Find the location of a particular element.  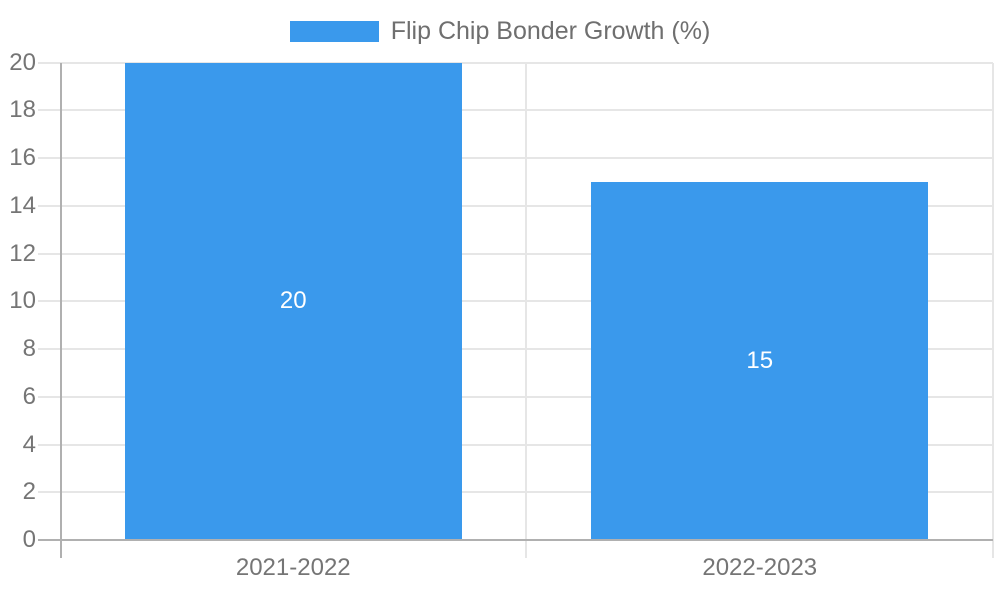

y-axis-line is located at coordinates (60, 310).